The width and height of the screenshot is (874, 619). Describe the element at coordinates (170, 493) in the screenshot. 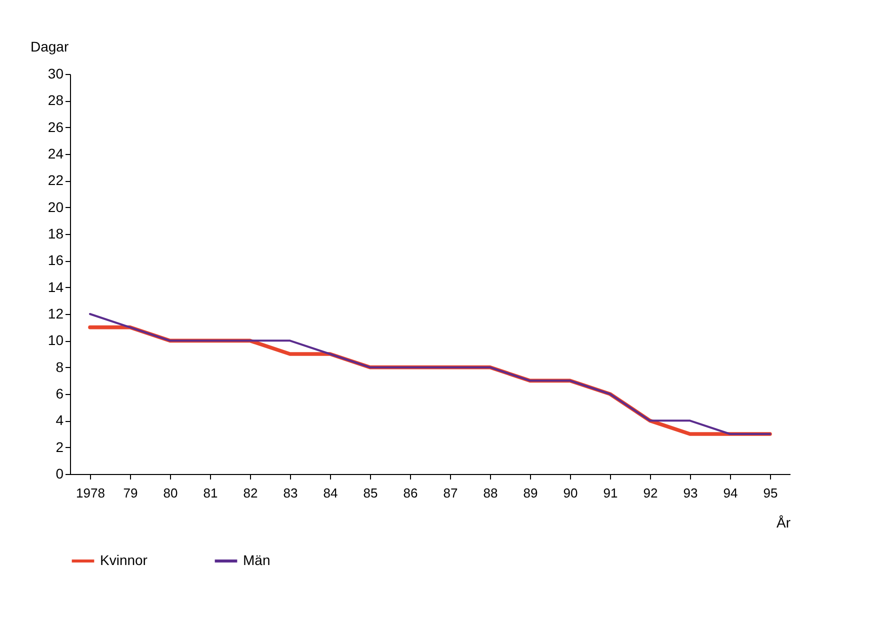

I see `x-tick-label: 80` at that location.